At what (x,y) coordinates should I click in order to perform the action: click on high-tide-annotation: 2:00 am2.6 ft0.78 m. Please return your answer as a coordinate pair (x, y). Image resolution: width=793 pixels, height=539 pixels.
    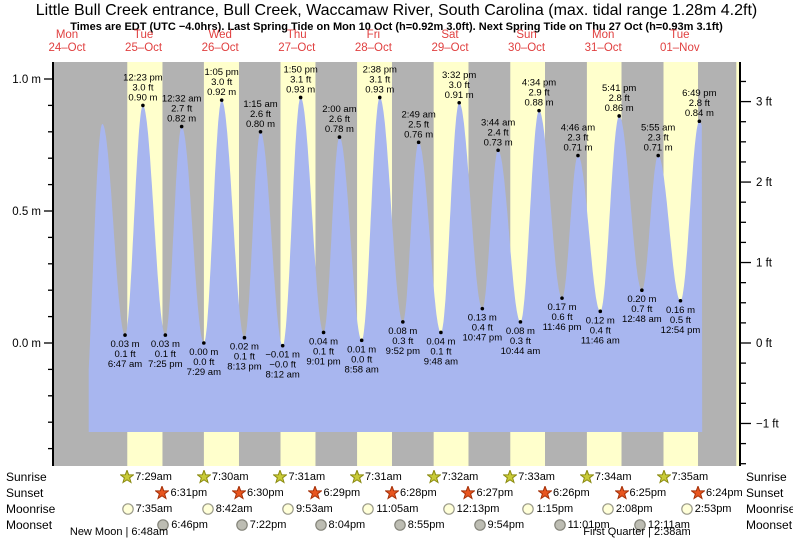
    Looking at the image, I should click on (339, 119).